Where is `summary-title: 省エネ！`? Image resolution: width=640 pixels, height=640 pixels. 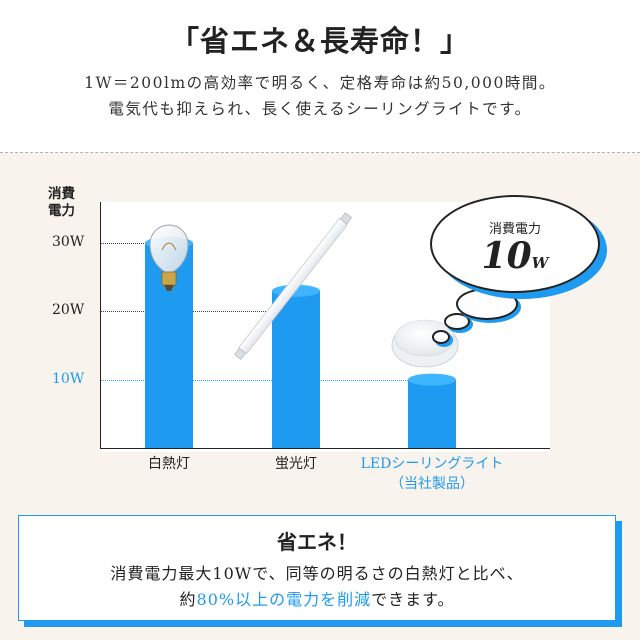
summary-title: 省エネ！ is located at coordinates (317, 542).